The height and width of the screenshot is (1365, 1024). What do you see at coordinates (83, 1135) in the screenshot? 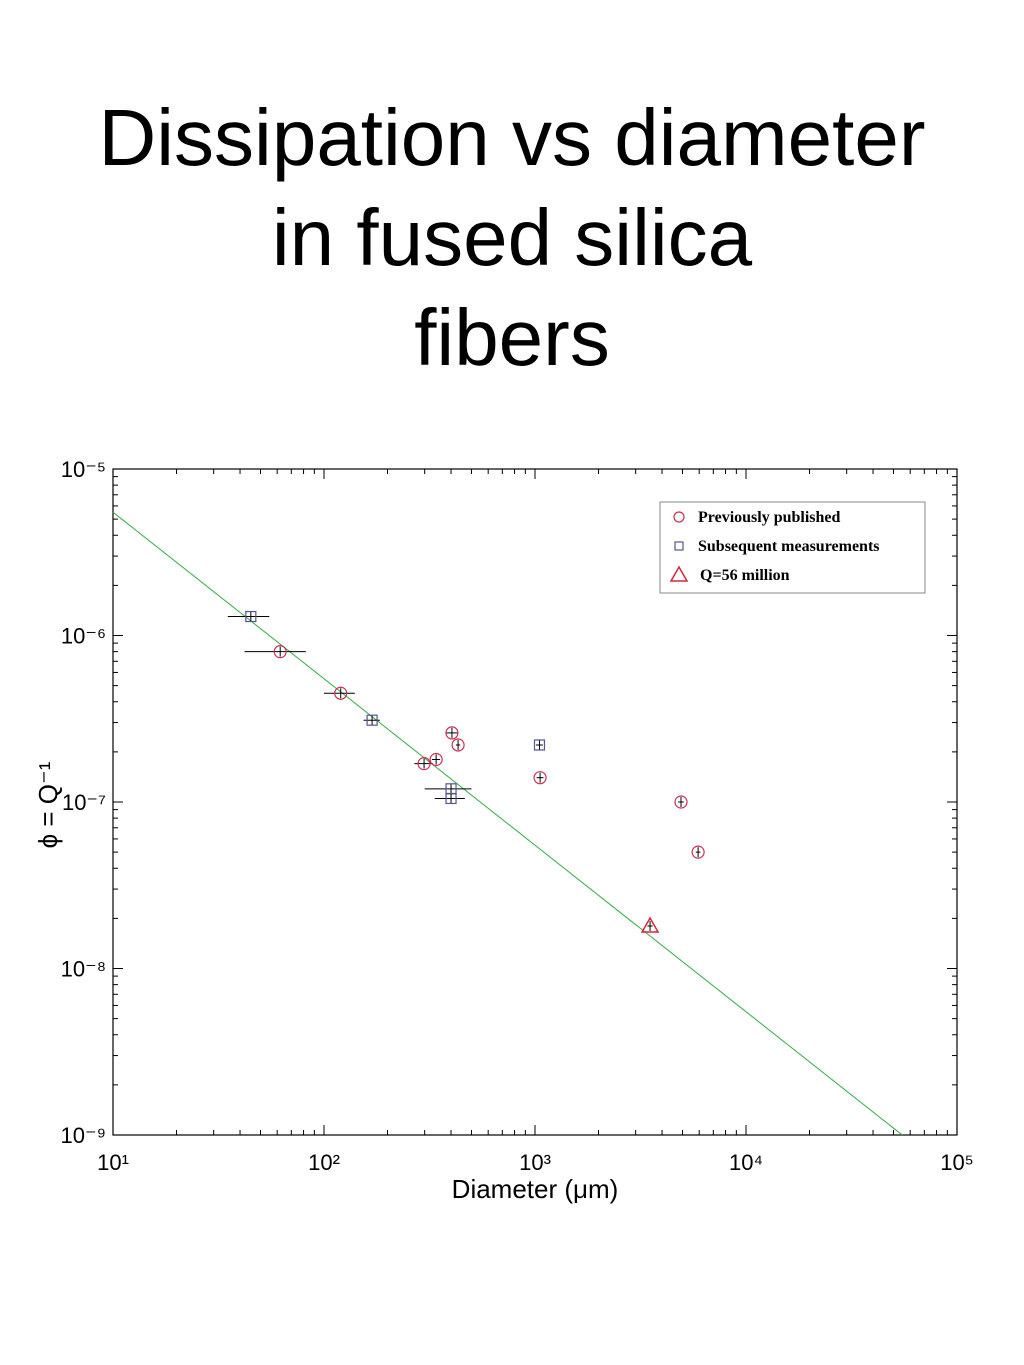
I see `y-tick-label: 10⁻⁹` at bounding box center [83, 1135].